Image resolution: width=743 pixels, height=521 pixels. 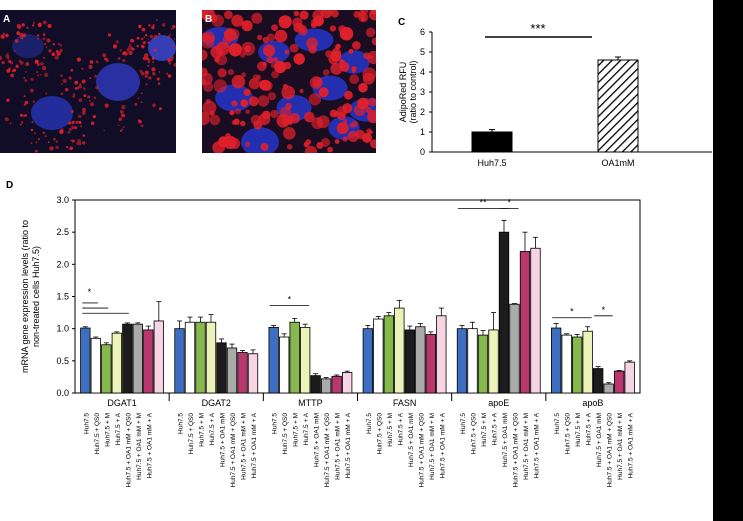 What do you see at coordinates (402, 22) in the screenshot?
I see `panel-label-c: C` at bounding box center [402, 22].